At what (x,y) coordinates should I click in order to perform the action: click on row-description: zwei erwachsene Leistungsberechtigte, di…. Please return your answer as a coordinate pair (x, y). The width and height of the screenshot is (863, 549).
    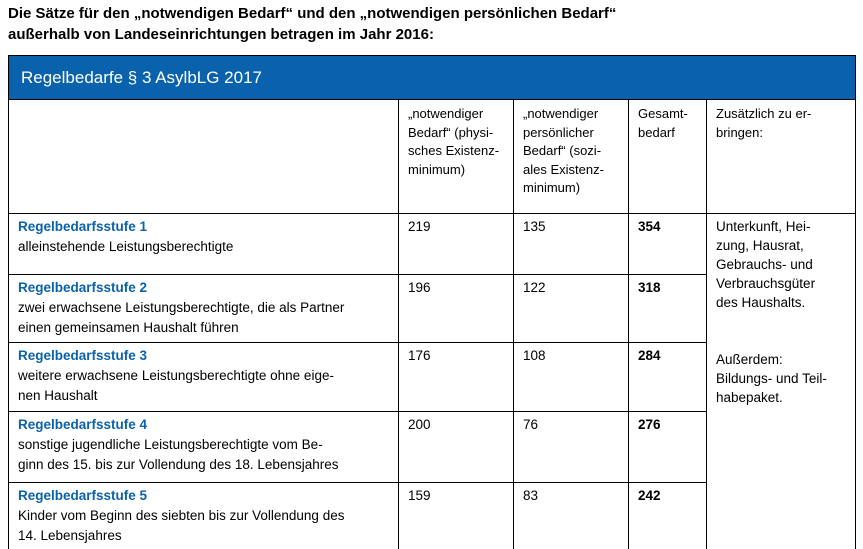
    Looking at the image, I should click on (181, 317).